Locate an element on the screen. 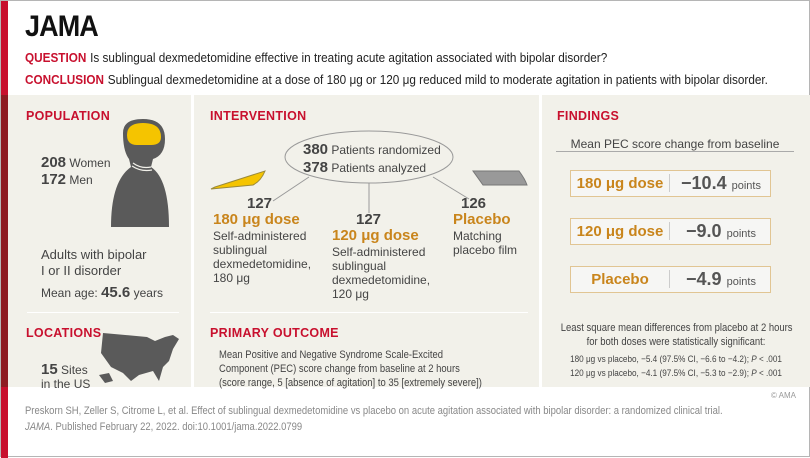 The width and height of the screenshot is (810, 458). sites-label: Sites is located at coordinates (74, 370).